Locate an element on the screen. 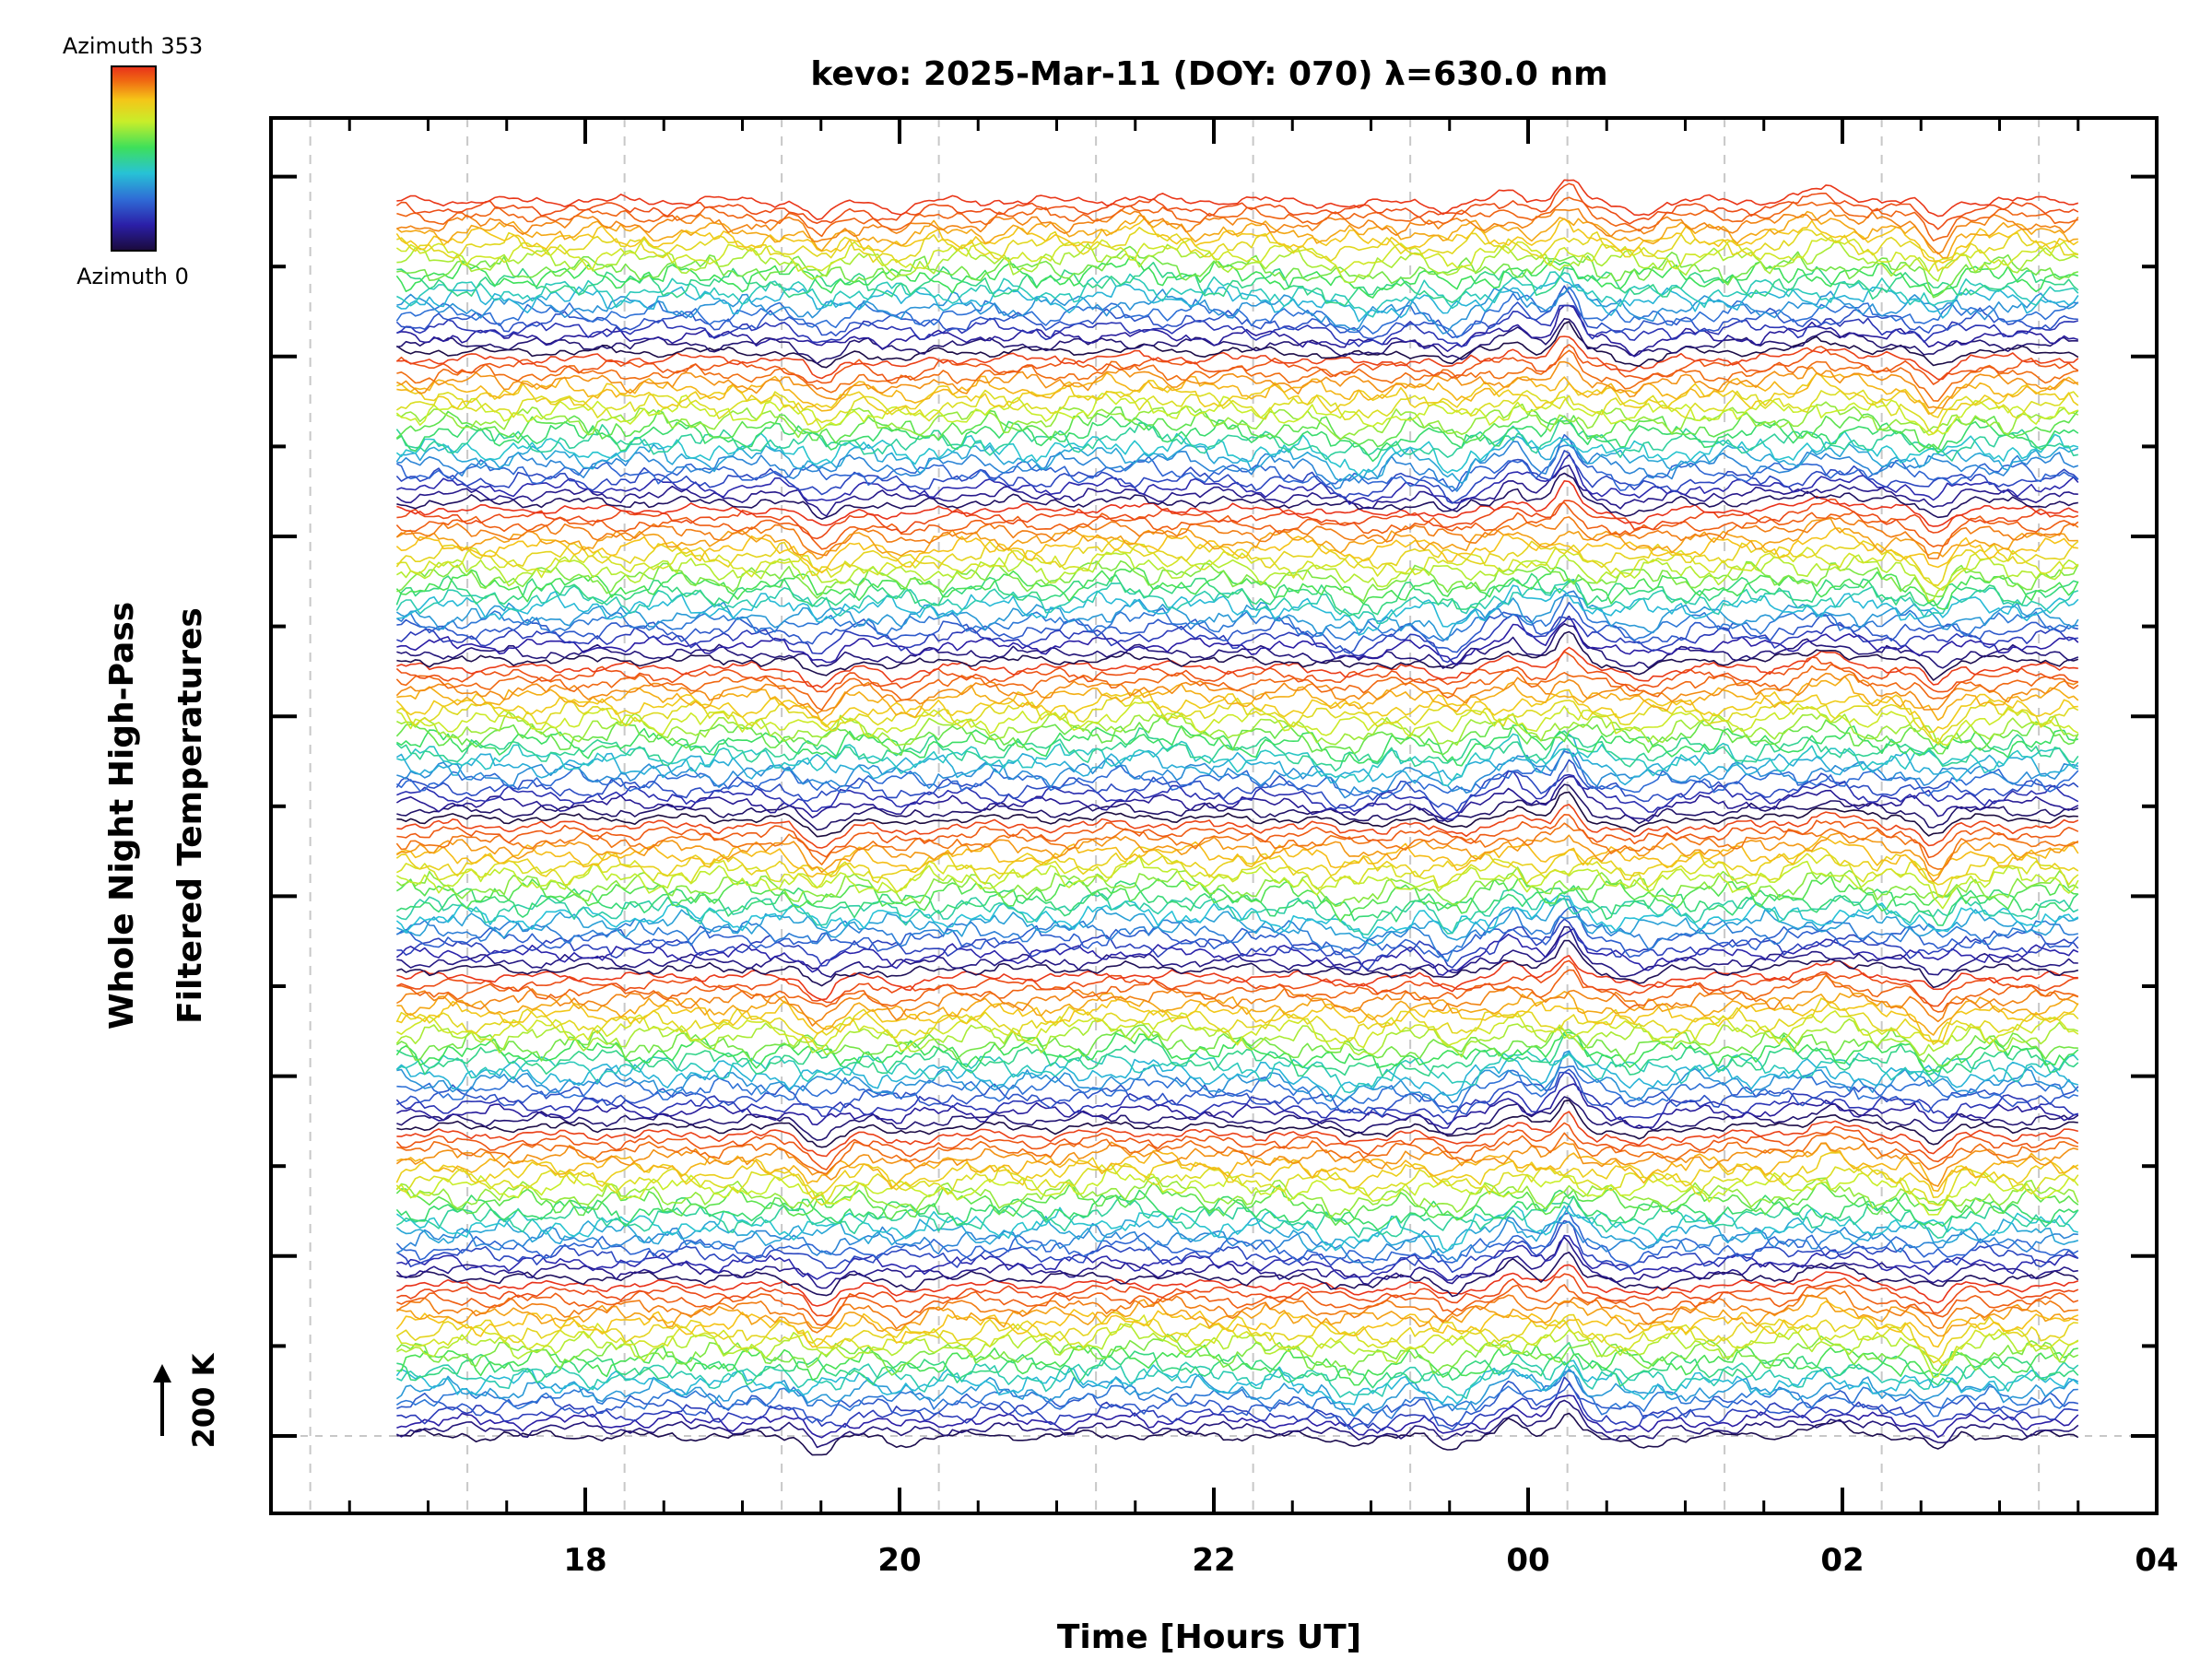 This screenshot has height=1659, width=2212. scale-bar-label: 200 K is located at coordinates (203, 1400).